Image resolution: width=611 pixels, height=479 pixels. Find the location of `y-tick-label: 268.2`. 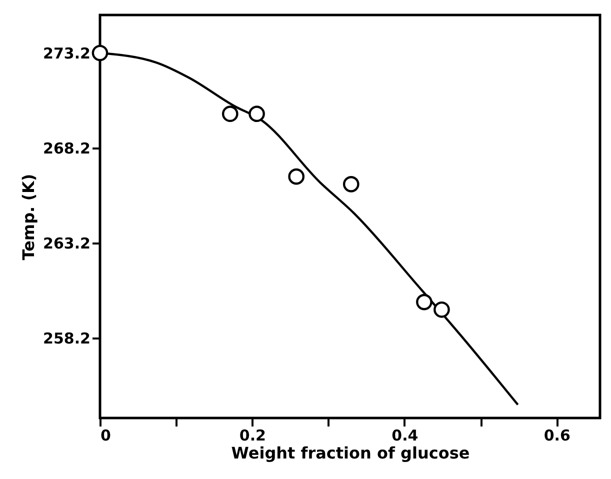

y-tick-label: 268.2 is located at coordinates (66, 149).